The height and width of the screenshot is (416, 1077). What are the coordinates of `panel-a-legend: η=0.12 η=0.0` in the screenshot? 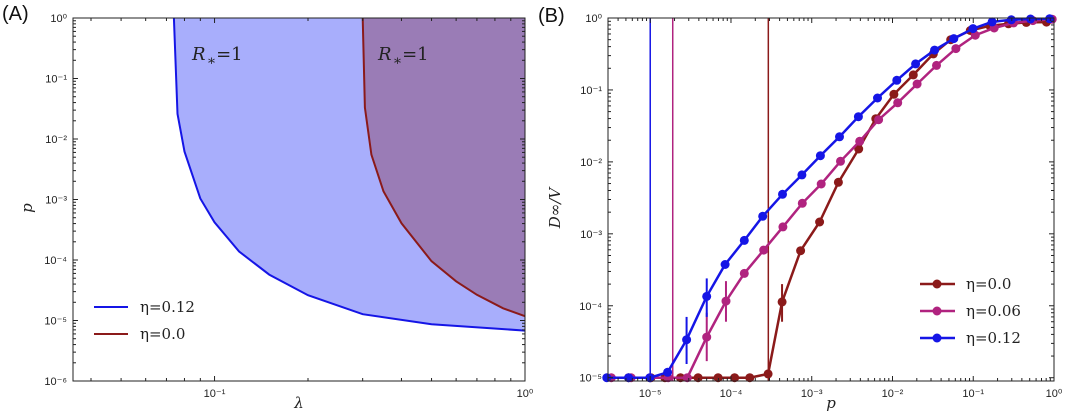 It's located at (144, 320).